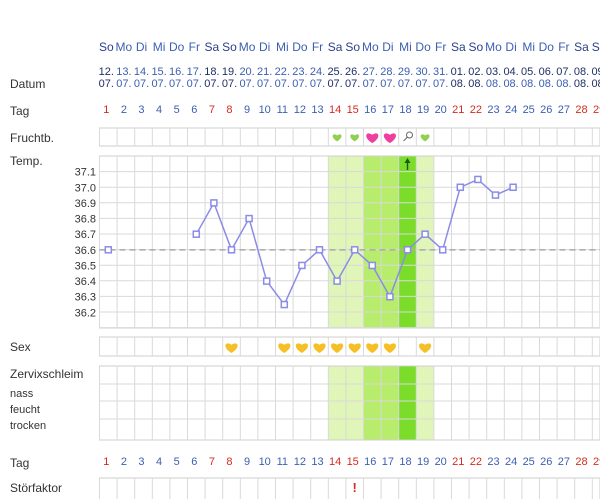  Describe the element at coordinates (335, 110) in the screenshot. I see `cycle-day-label-top: 14` at that location.